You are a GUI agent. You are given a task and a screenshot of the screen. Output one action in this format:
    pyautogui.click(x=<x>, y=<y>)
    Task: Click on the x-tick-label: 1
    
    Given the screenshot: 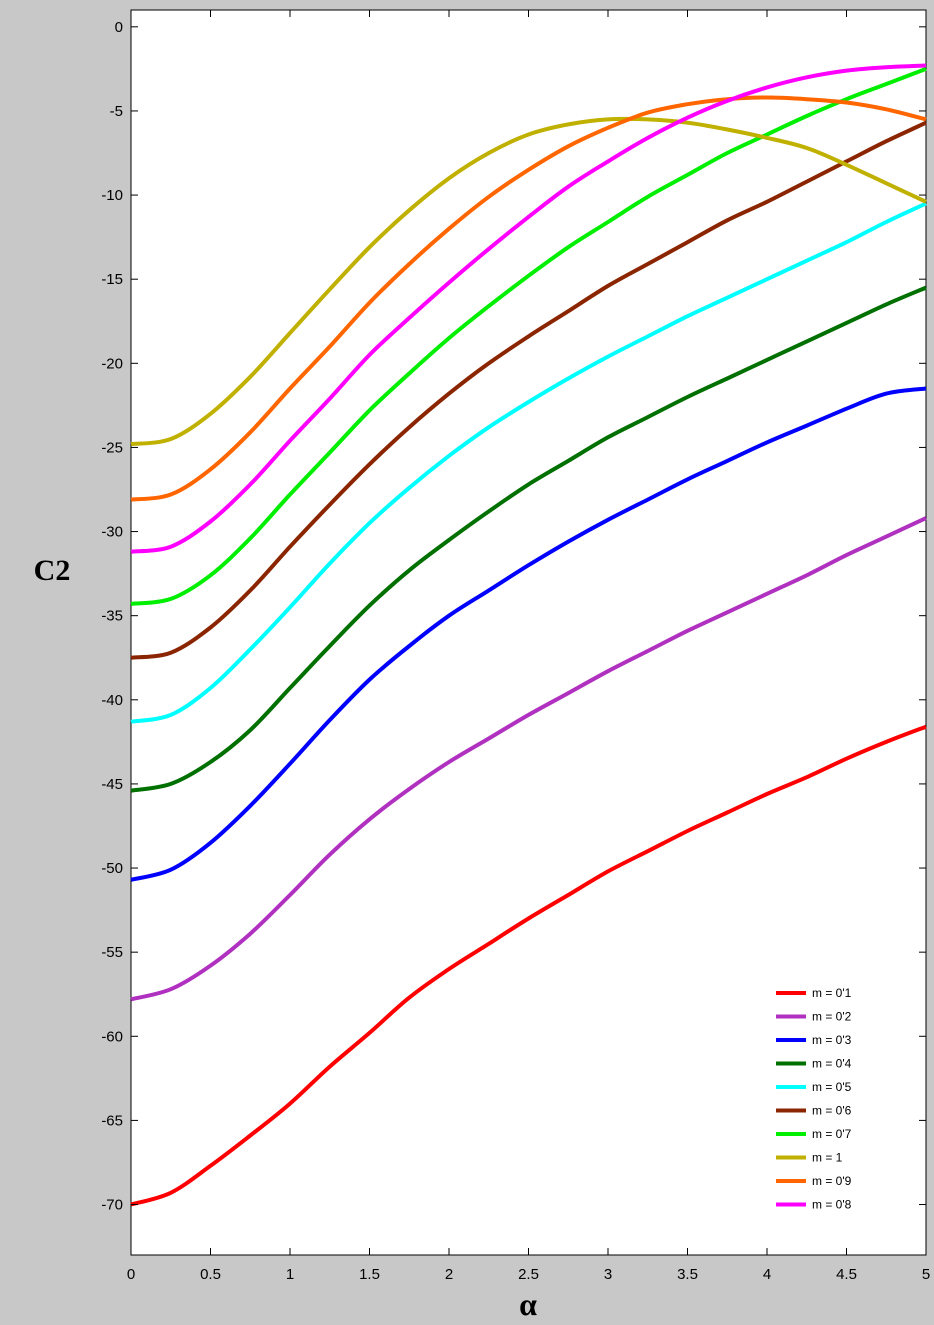 What is the action you would take?
    pyautogui.click(x=290, y=1274)
    